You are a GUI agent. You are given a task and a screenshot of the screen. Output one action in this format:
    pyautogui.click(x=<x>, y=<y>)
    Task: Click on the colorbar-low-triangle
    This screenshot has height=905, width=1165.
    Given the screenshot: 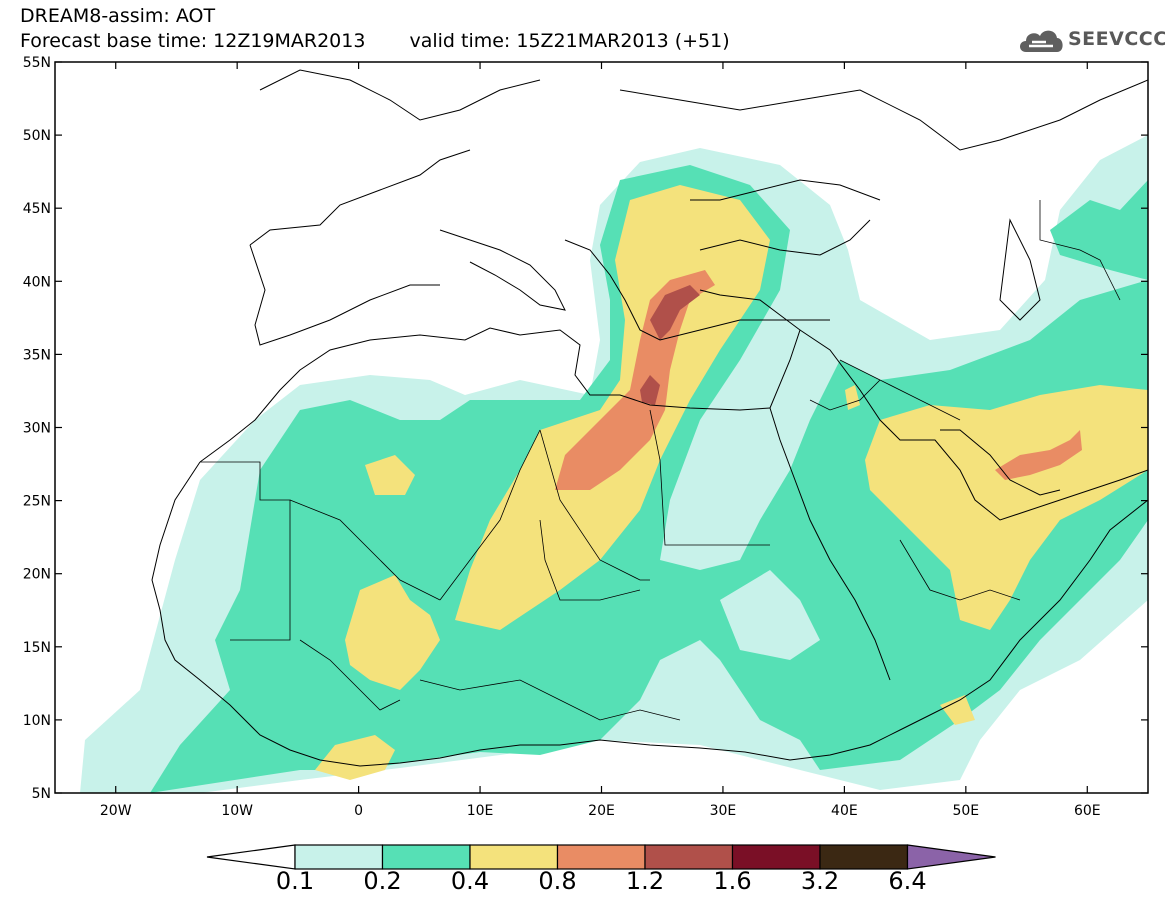 What is the action you would take?
    pyautogui.click(x=251, y=857)
    